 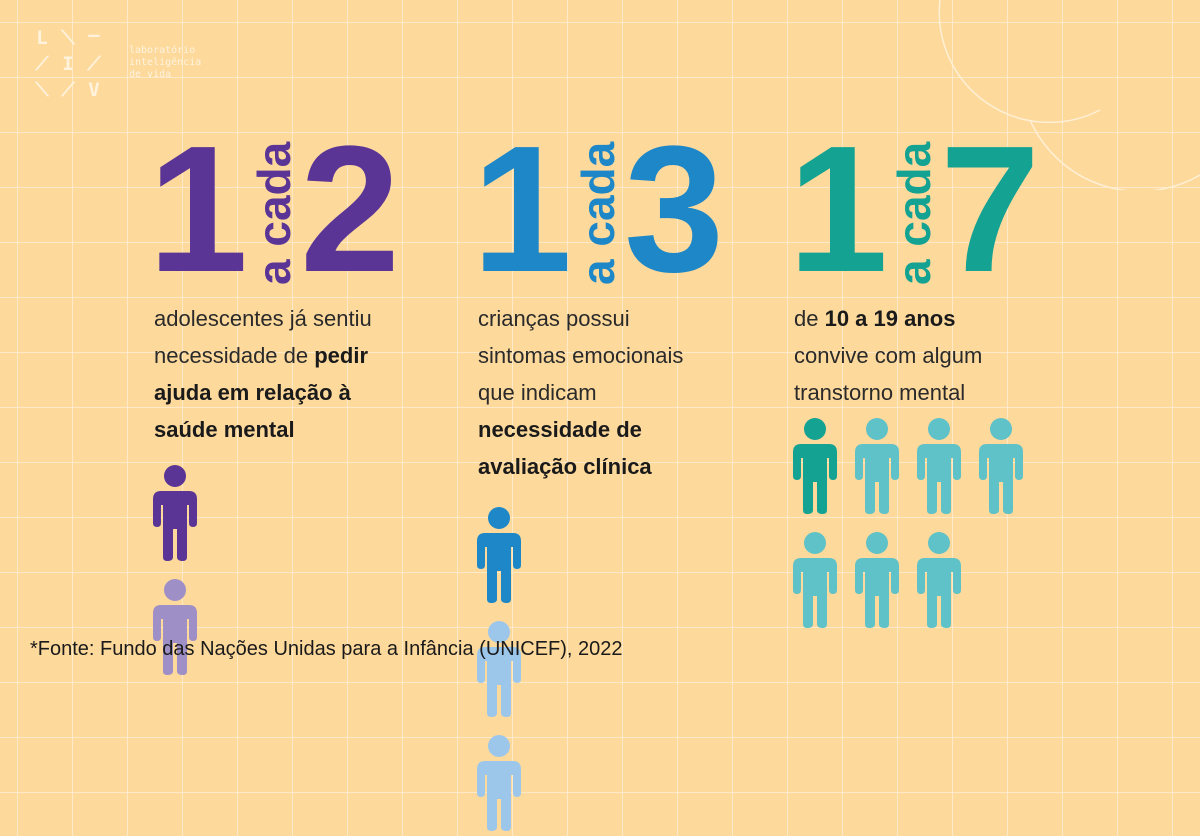 What do you see at coordinates (888, 374) in the screenshot?
I see `description-text: convive com algum transtorno mental` at bounding box center [888, 374].